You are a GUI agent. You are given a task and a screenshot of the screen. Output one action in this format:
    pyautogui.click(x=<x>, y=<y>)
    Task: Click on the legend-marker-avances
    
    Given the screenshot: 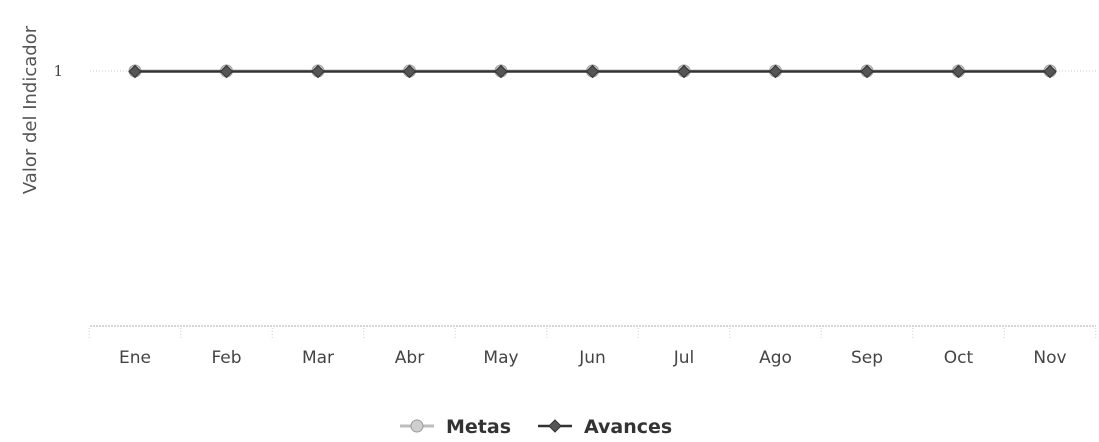 What is the action you would take?
    pyautogui.click(x=555, y=426)
    